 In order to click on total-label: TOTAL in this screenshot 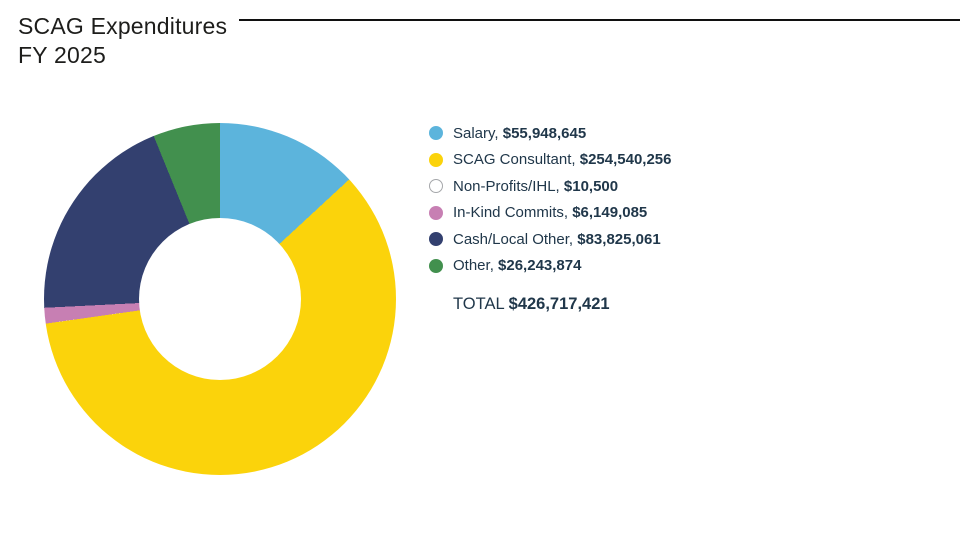, I will do `click(479, 304)`.